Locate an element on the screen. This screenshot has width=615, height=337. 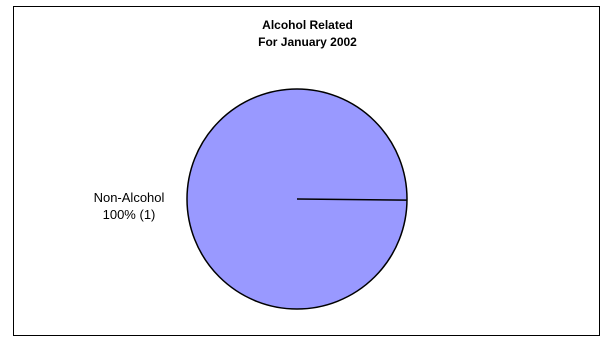
slice-label-value: 100% (1) is located at coordinates (129, 214).